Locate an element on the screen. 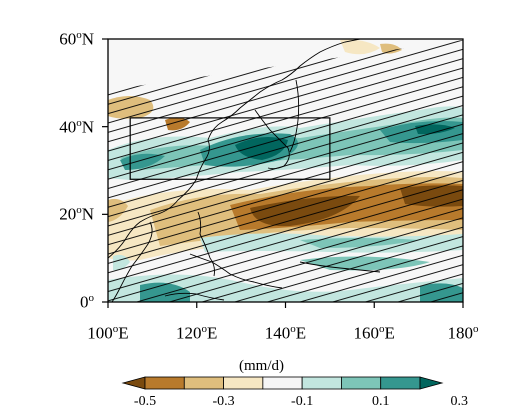 Image resolution: width=523 pixels, height=419 pixels. colorbar-label: -0.3 is located at coordinates (223, 401).